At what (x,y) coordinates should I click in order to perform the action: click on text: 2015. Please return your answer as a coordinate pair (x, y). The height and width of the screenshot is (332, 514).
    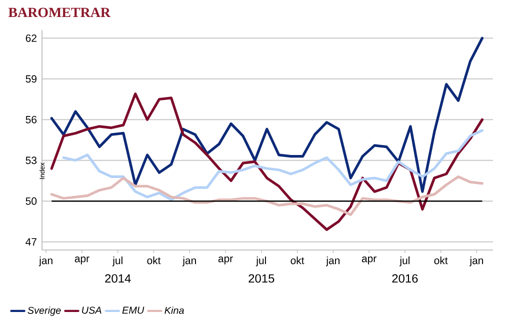
    Looking at the image, I should click on (261, 278).